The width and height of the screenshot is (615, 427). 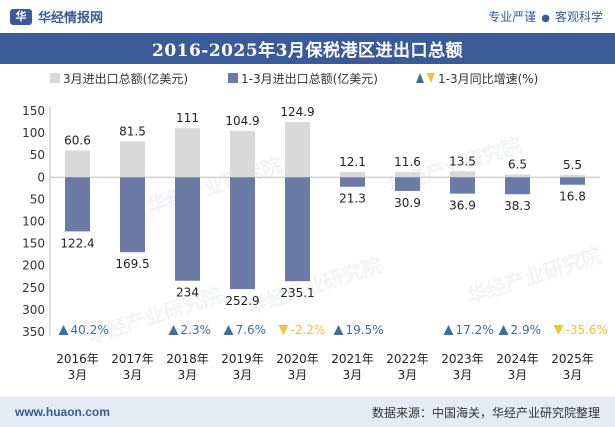 What do you see at coordinates (517, 164) in the screenshot?
I see `data-label-march: 6.5` at bounding box center [517, 164].